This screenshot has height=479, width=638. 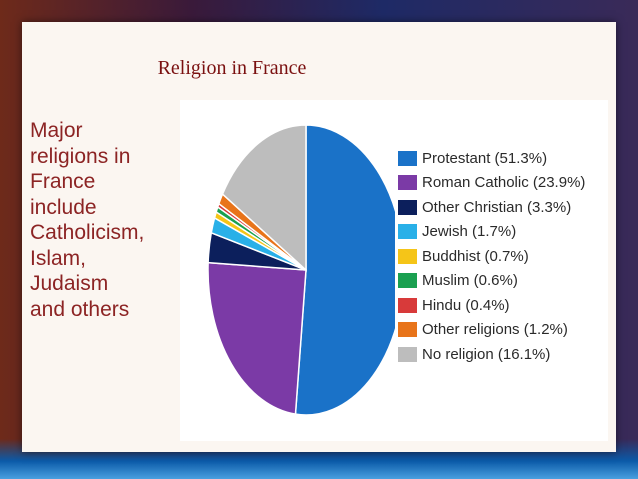 What do you see at coordinates (466, 305) in the screenshot?
I see `legend-label-6: Hindu (0.4%)` at bounding box center [466, 305].